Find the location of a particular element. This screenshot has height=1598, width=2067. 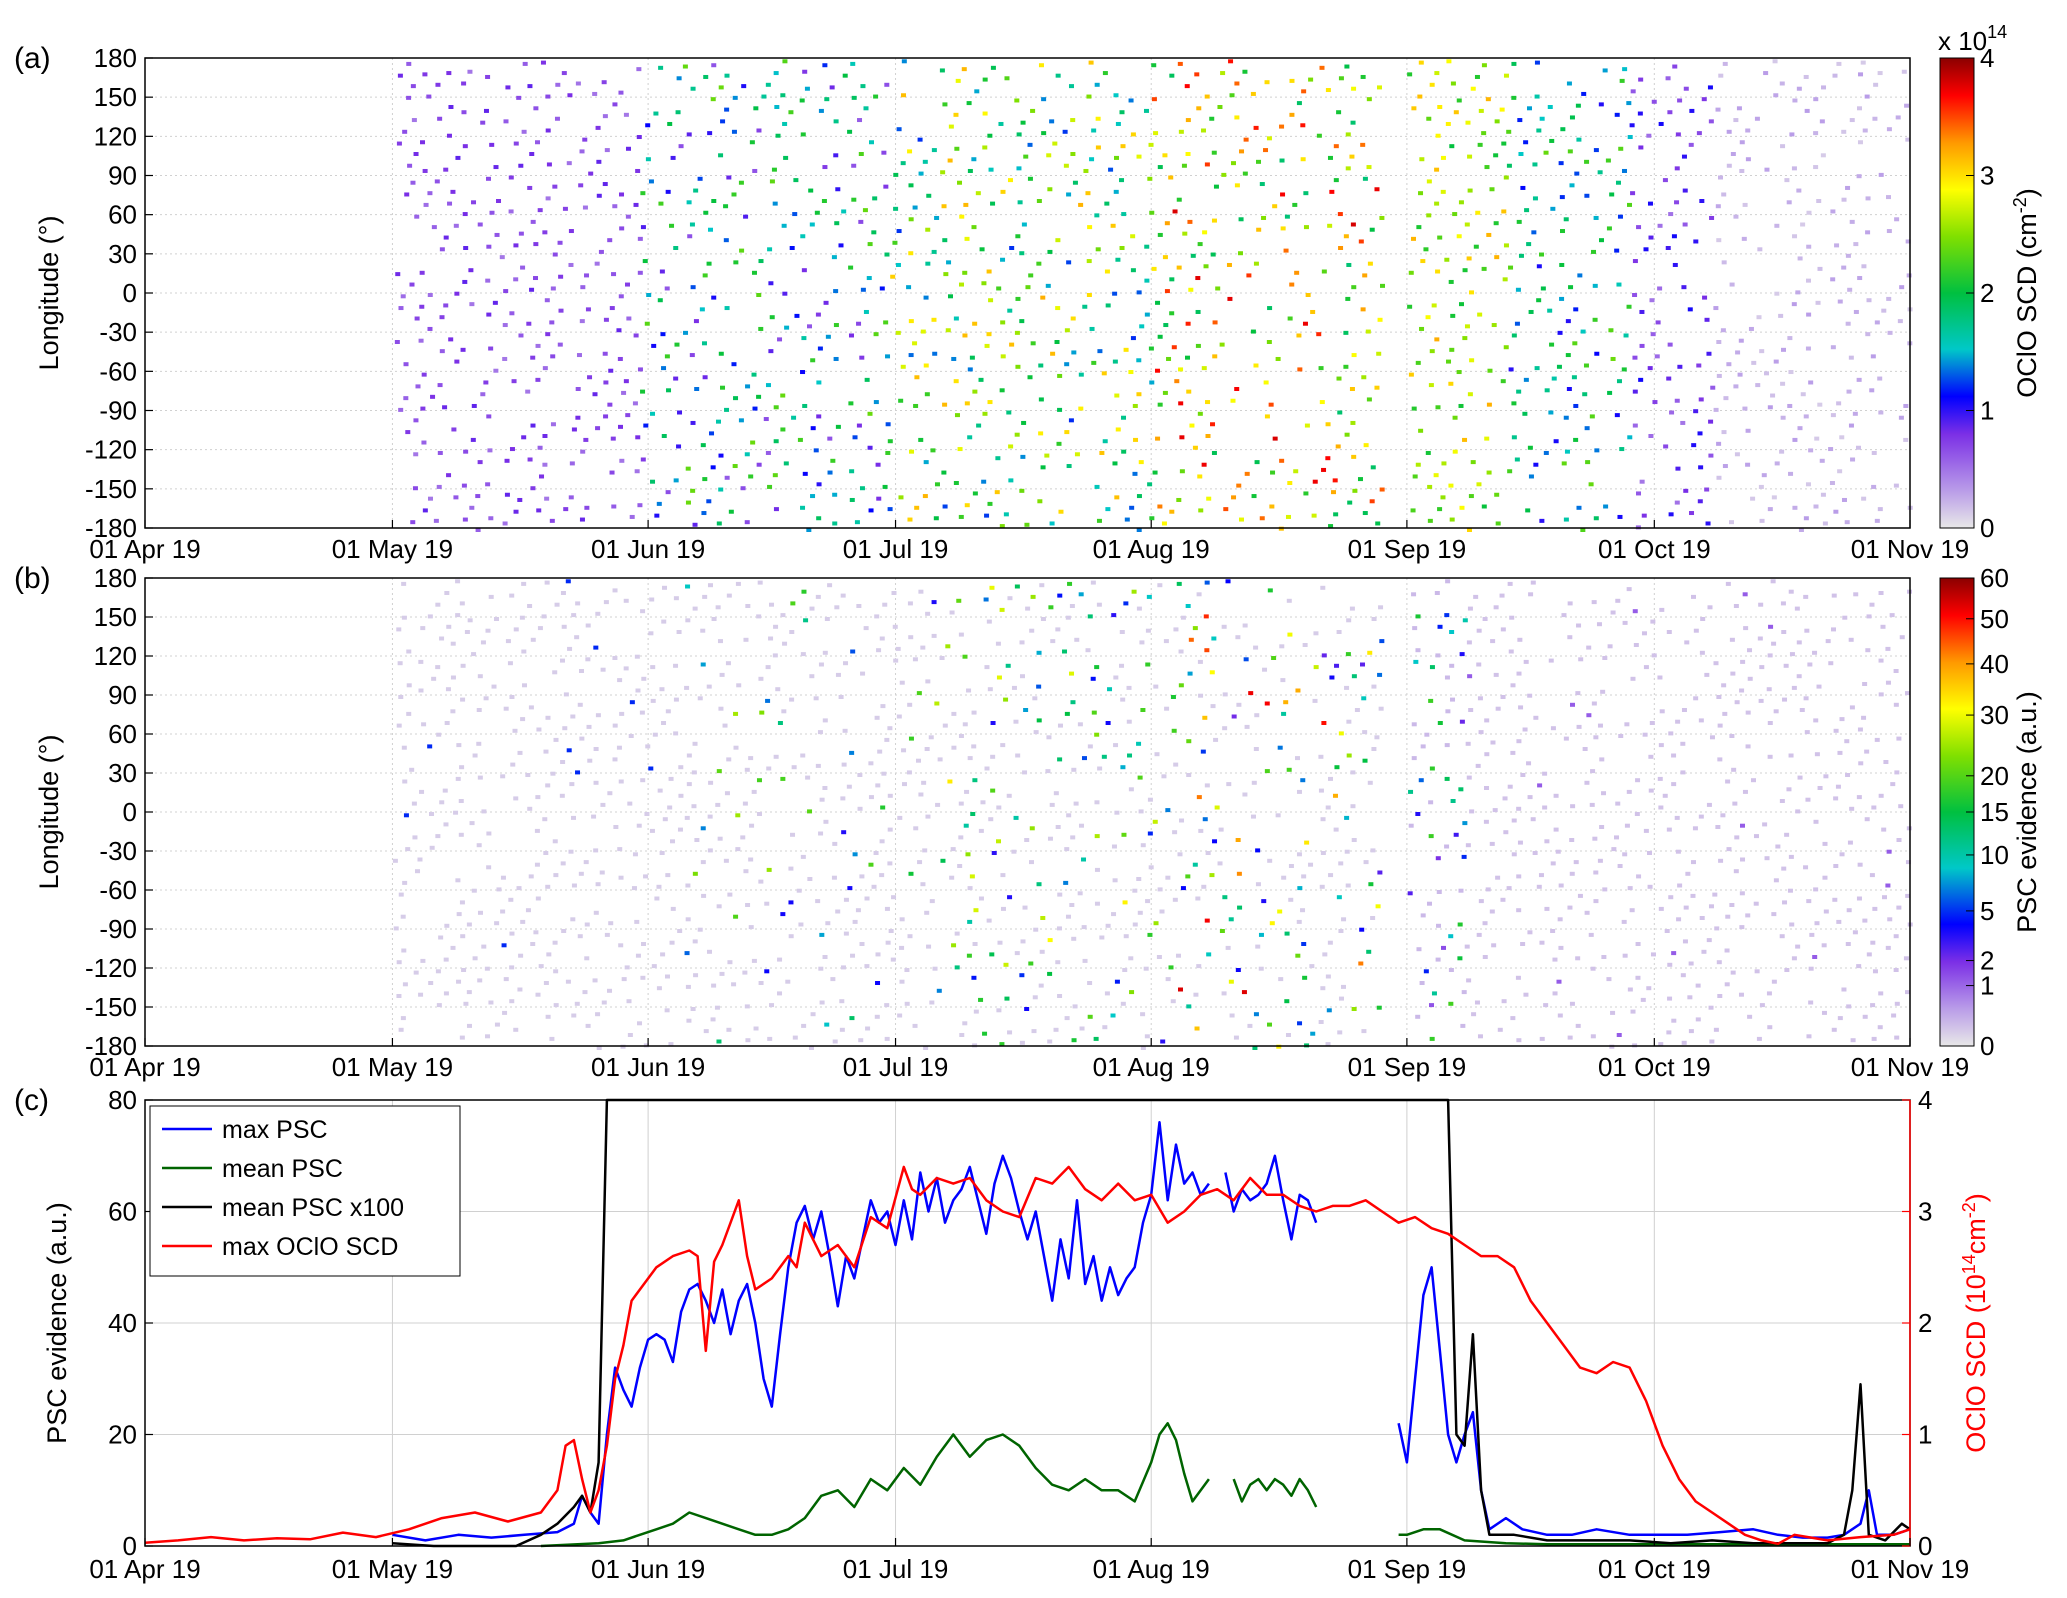

a-x-tick-label: 01 Jul 19 is located at coordinates (896, 549).